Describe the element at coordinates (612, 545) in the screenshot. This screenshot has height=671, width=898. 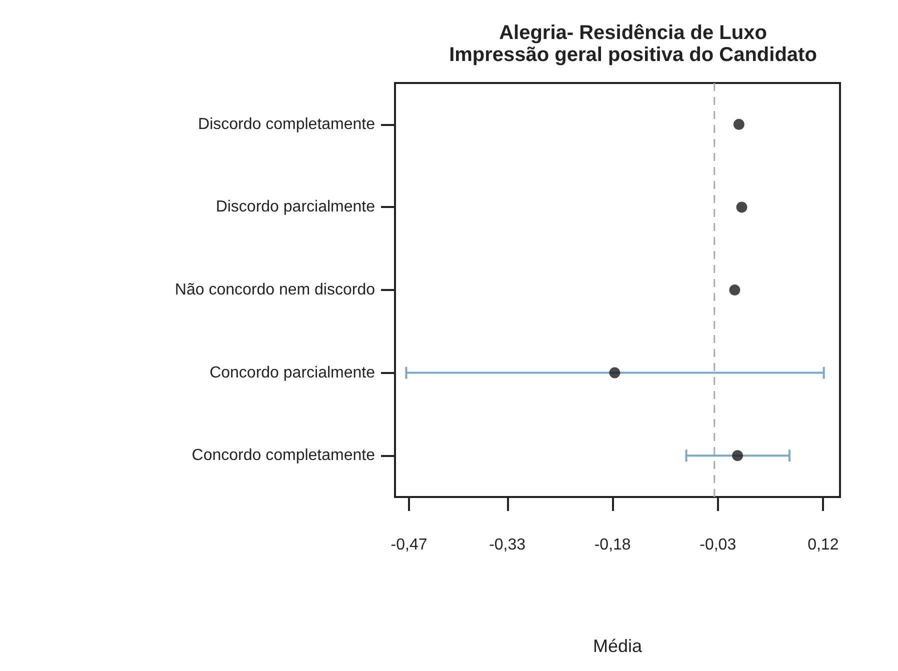
I see `x-tick-label: -0,18` at that location.